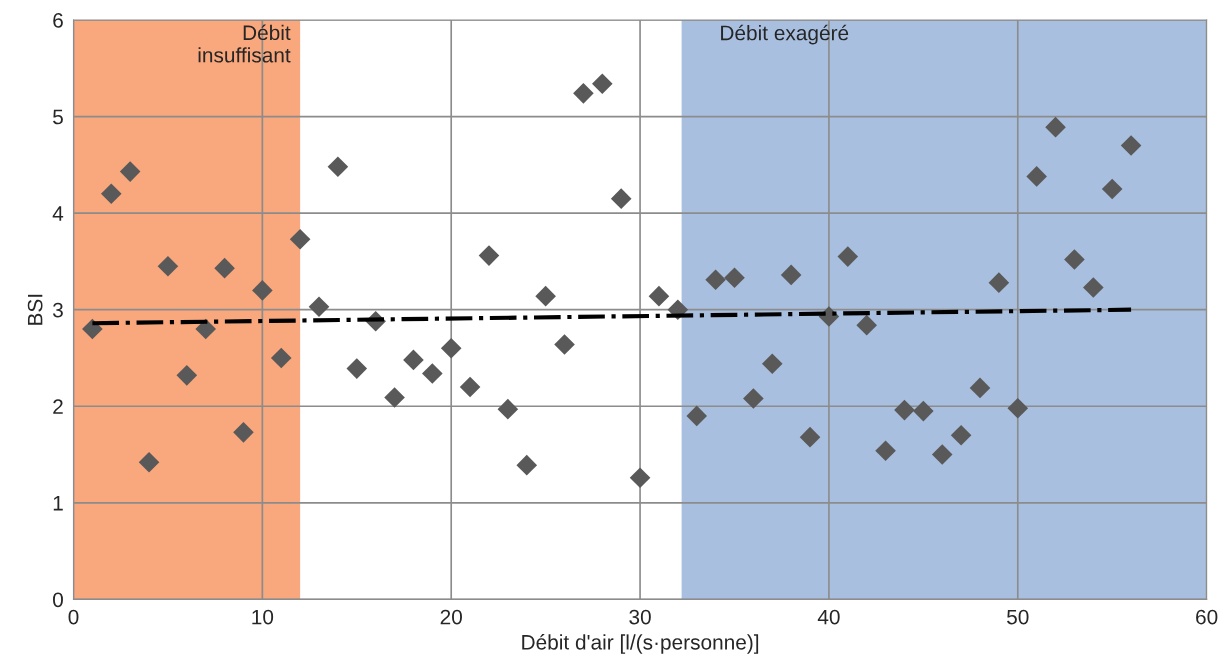  What do you see at coordinates (35, 309) in the screenshot?
I see `y-axis-title: BSI` at bounding box center [35, 309].